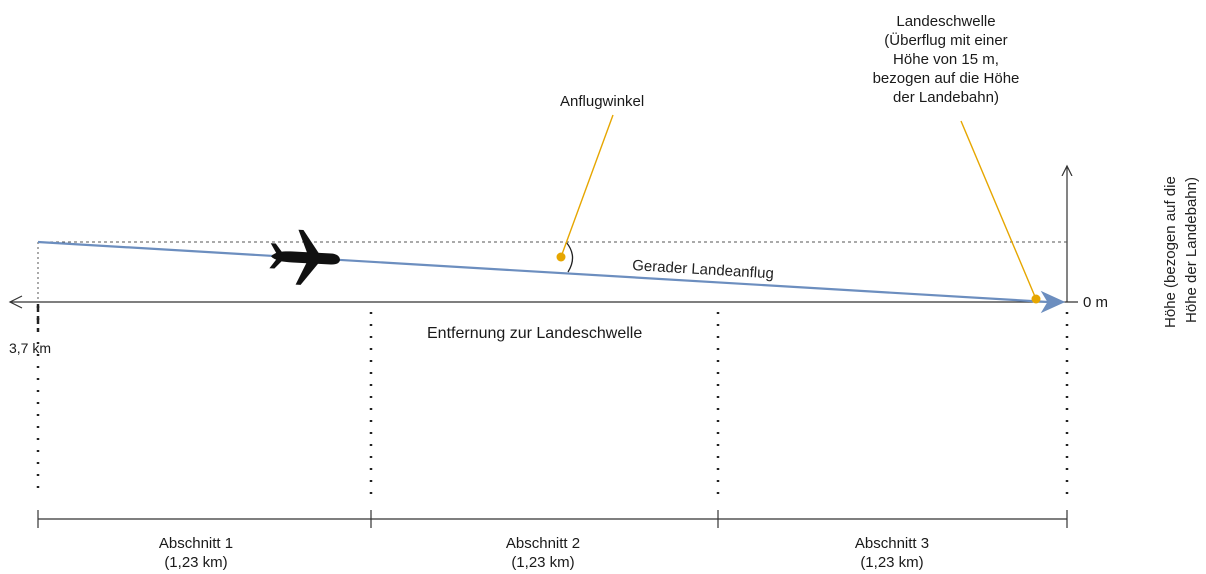  Describe the element at coordinates (1036, 299) in the screenshot. I see `threshold-marker` at that location.